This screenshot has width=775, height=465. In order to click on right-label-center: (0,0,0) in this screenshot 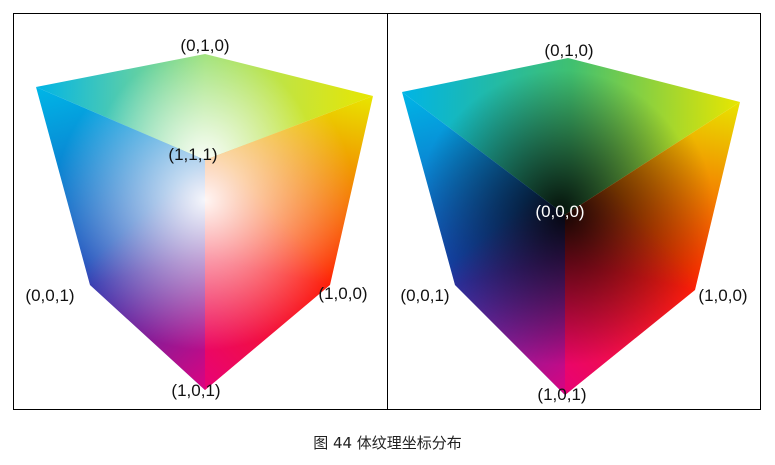, I will do `click(559, 211)`.